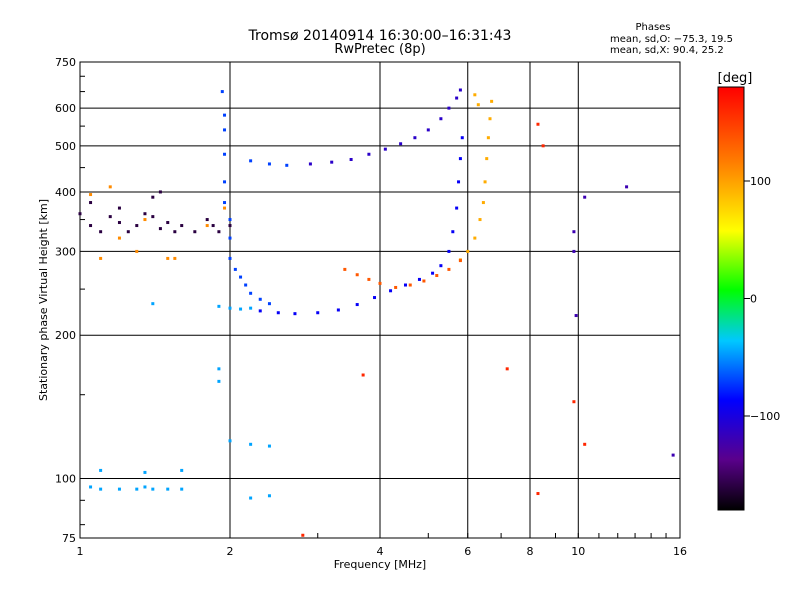 Image resolution: width=800 pixels, height=600 pixels. Describe the element at coordinates (667, 50) in the screenshot. I see `phases-line-x: mean, sd,X: 90.4, 25.2` at that location.